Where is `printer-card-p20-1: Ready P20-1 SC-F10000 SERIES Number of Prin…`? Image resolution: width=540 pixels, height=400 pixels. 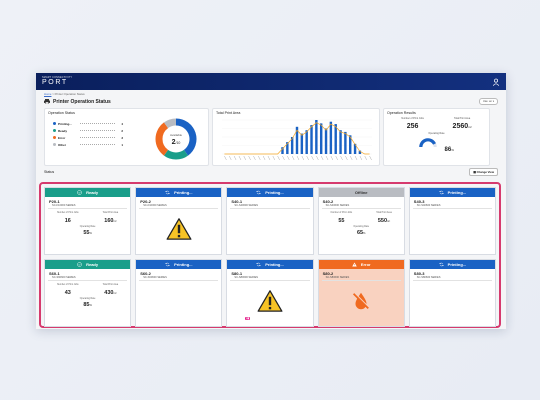
printer-card-p20-1: Ready P20-1 SC-F10000 SERIES Number of Prin… is located at coordinates (88, 221).